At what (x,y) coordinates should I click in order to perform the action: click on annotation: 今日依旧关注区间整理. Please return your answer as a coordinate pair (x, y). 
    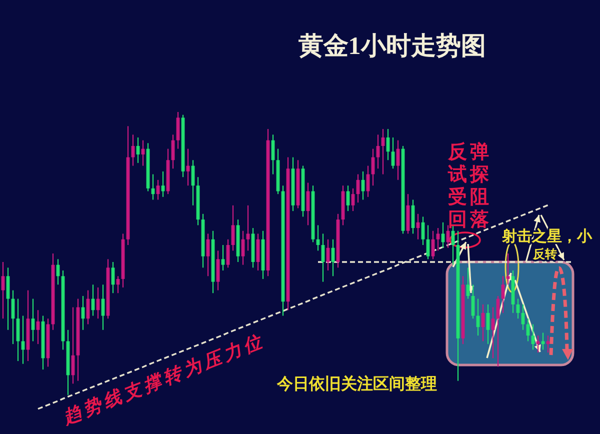
    Looking at the image, I should click on (356, 384).